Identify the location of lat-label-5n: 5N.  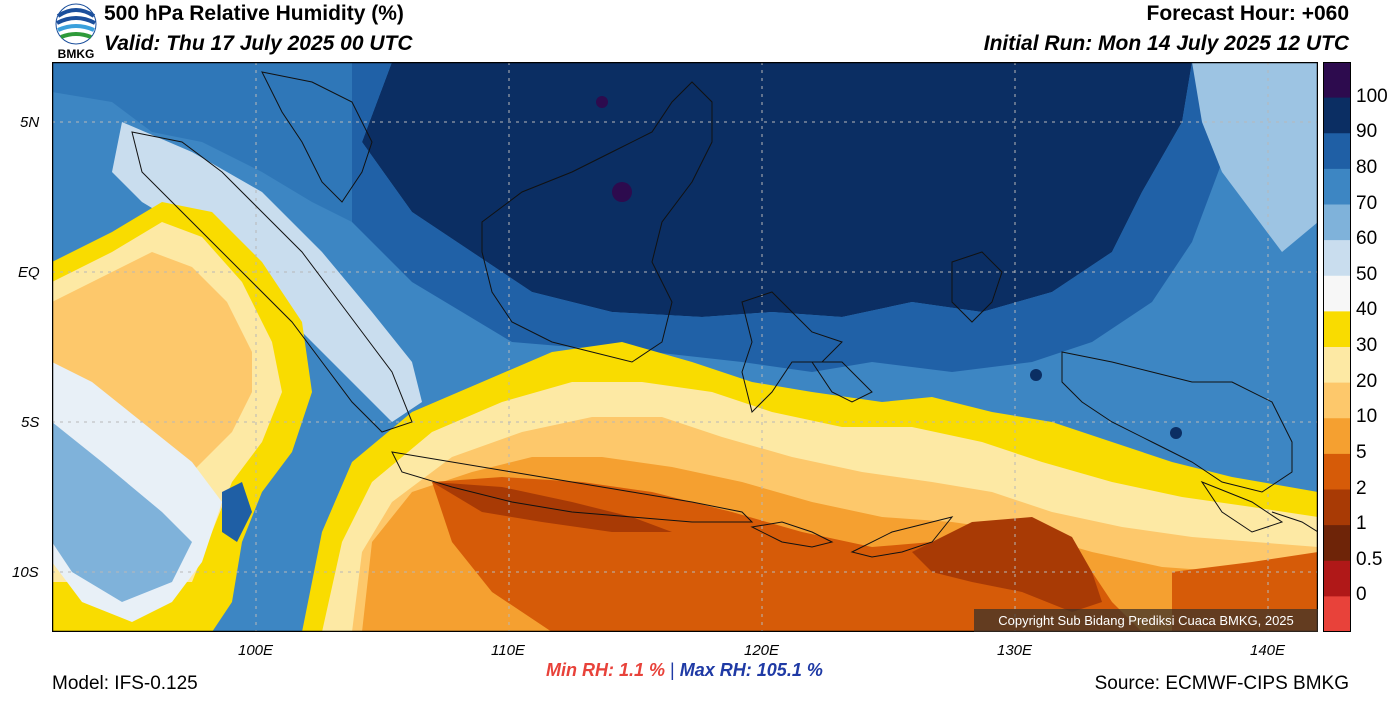
(30, 122).